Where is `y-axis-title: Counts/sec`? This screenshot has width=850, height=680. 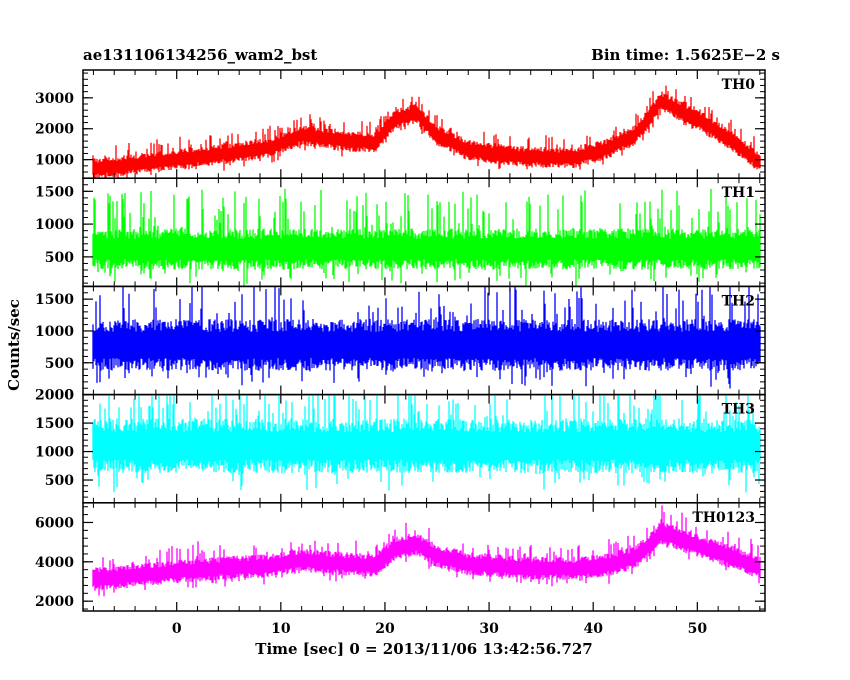 y-axis-title: Counts/sec is located at coordinates (14, 345).